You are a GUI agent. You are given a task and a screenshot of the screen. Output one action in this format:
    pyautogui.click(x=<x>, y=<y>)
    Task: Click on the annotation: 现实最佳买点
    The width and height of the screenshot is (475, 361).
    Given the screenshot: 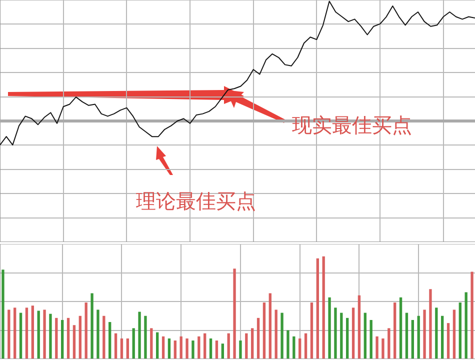 What is the action you would take?
    pyautogui.click(x=352, y=125)
    